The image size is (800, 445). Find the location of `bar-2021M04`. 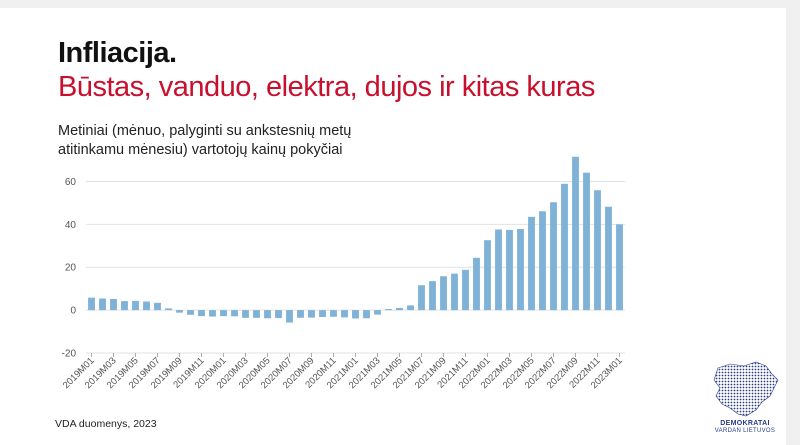

bar-2021M04 is located at coordinates (388, 310).